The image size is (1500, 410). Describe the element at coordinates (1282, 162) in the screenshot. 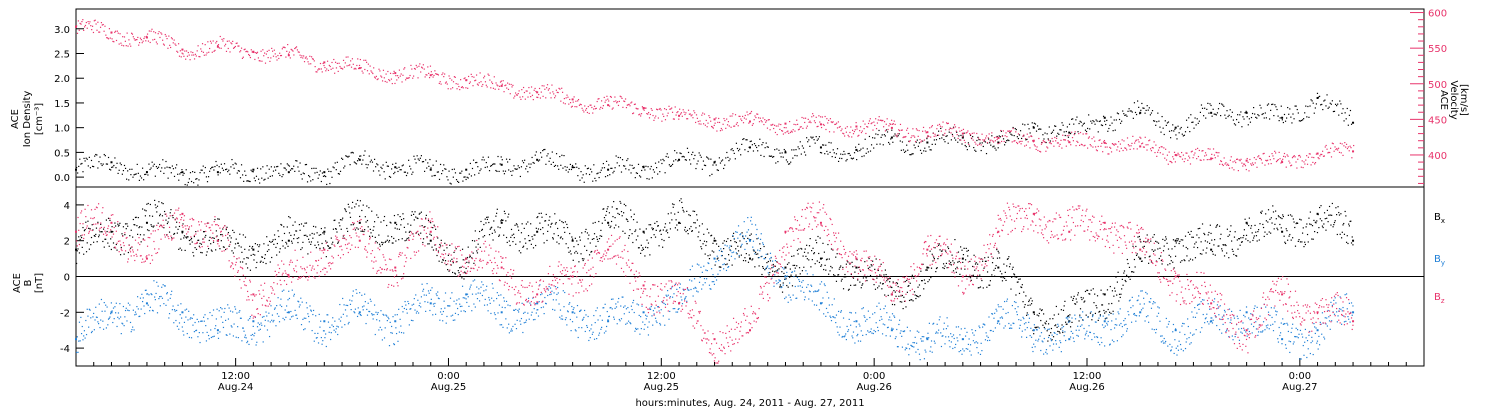

I see `velocity-point` at that location.